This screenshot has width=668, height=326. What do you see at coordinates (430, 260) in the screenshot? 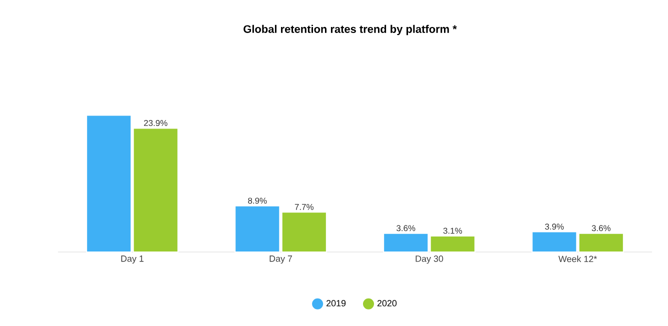
I see `x-tick-label: Day 30` at bounding box center [430, 260].